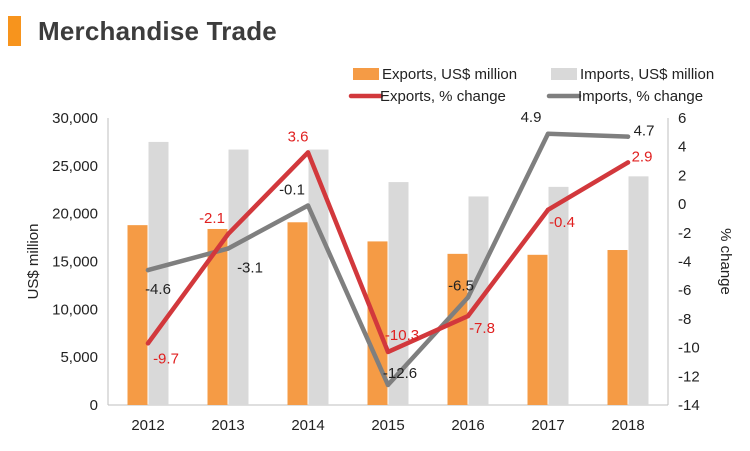 The width and height of the screenshot is (750, 451). I want to click on exports-change-label: -2.1, so click(212, 218).